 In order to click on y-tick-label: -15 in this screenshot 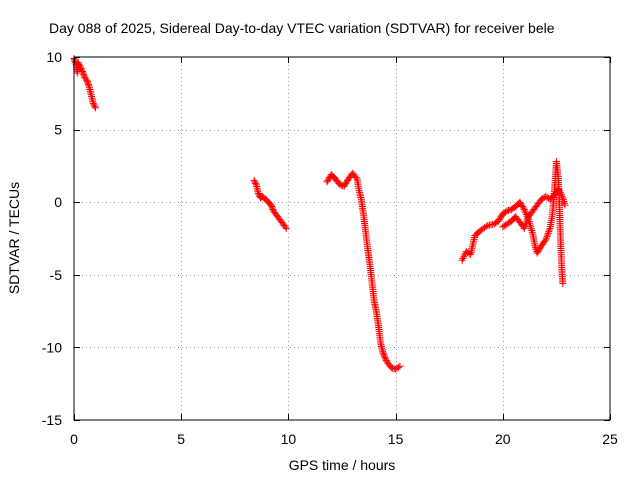, I will do `click(52, 420)`.